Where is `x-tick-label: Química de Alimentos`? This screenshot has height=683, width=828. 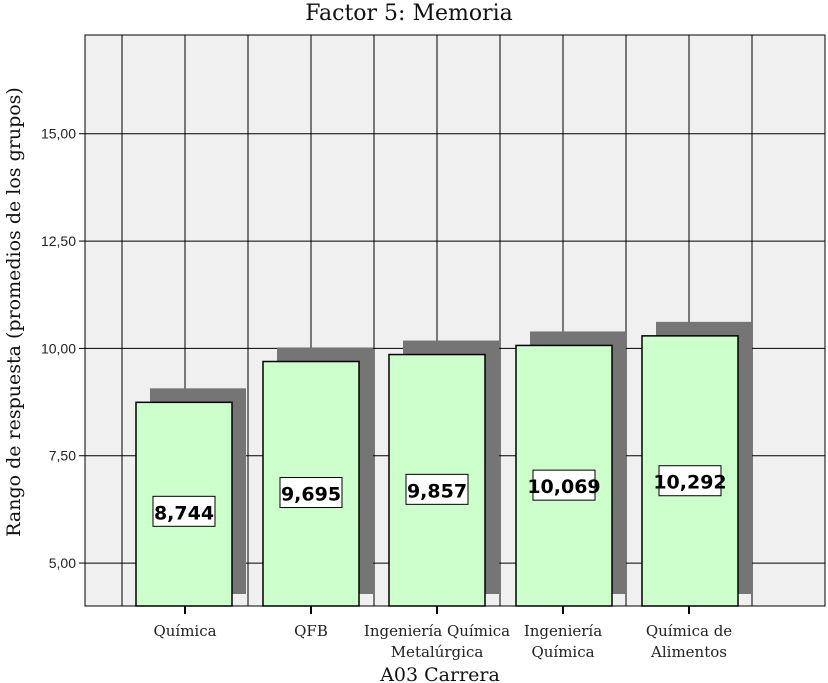
x-tick-label: Química de Alimentos is located at coordinates (689, 641).